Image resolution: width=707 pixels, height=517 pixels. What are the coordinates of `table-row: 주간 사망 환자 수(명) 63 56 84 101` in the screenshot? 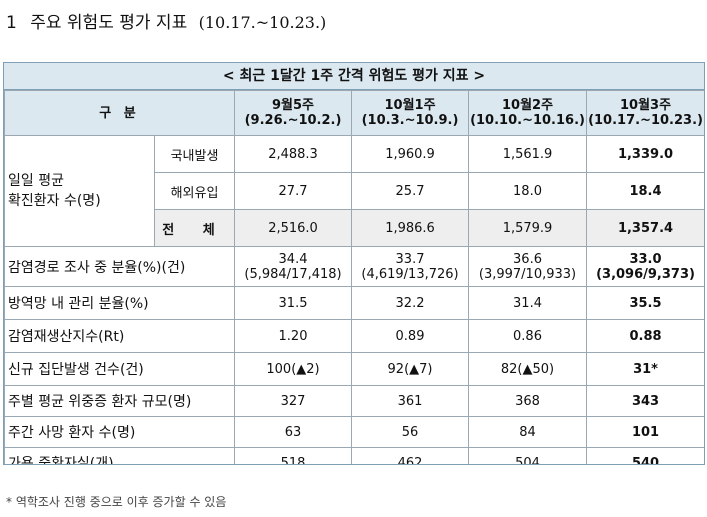 It's located at (354, 432).